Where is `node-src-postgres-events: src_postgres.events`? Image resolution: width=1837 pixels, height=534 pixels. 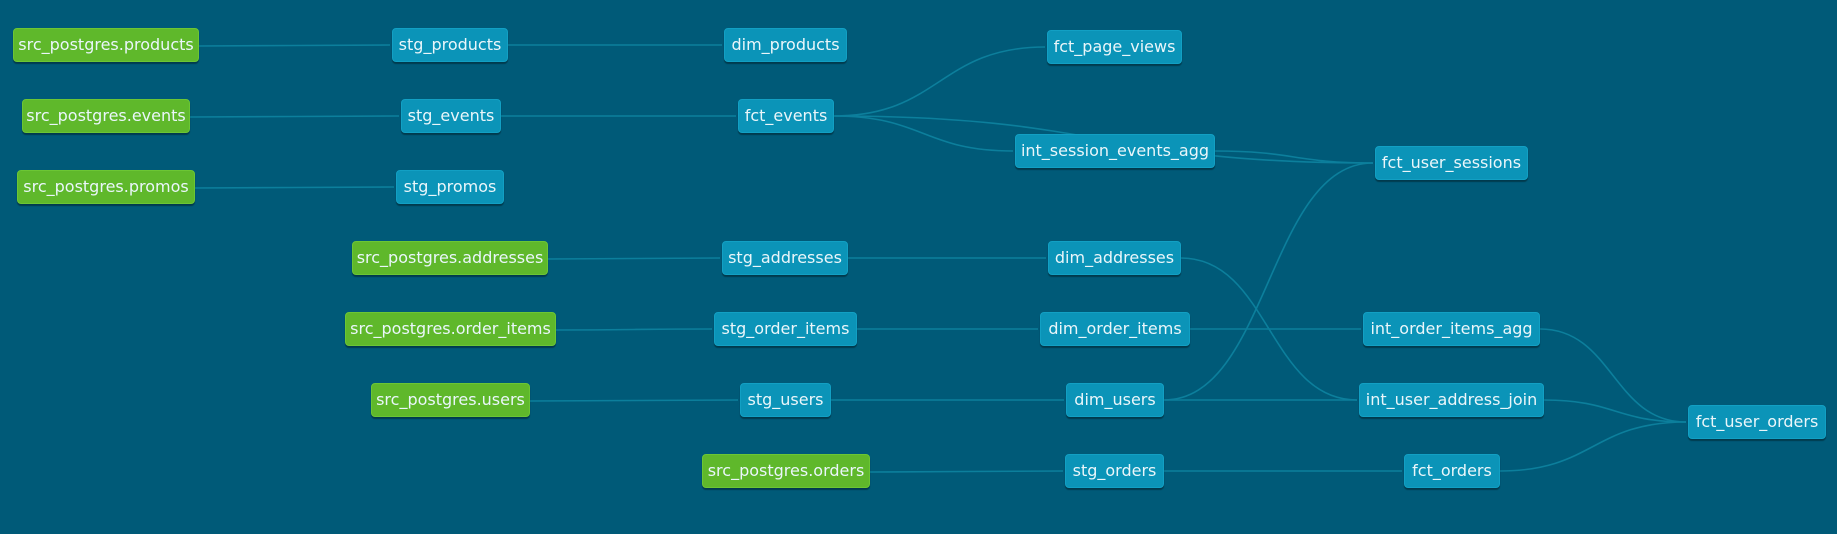
node-src-postgres-events: src_postgres.events is located at coordinates (106, 116).